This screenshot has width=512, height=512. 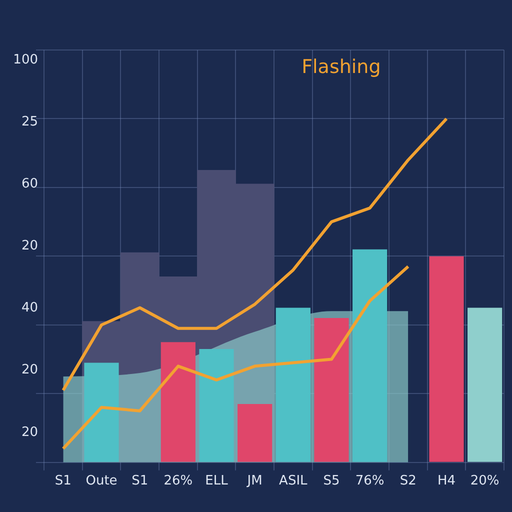 What do you see at coordinates (254, 481) in the screenshot?
I see `x-tick-label: JM` at bounding box center [254, 481].